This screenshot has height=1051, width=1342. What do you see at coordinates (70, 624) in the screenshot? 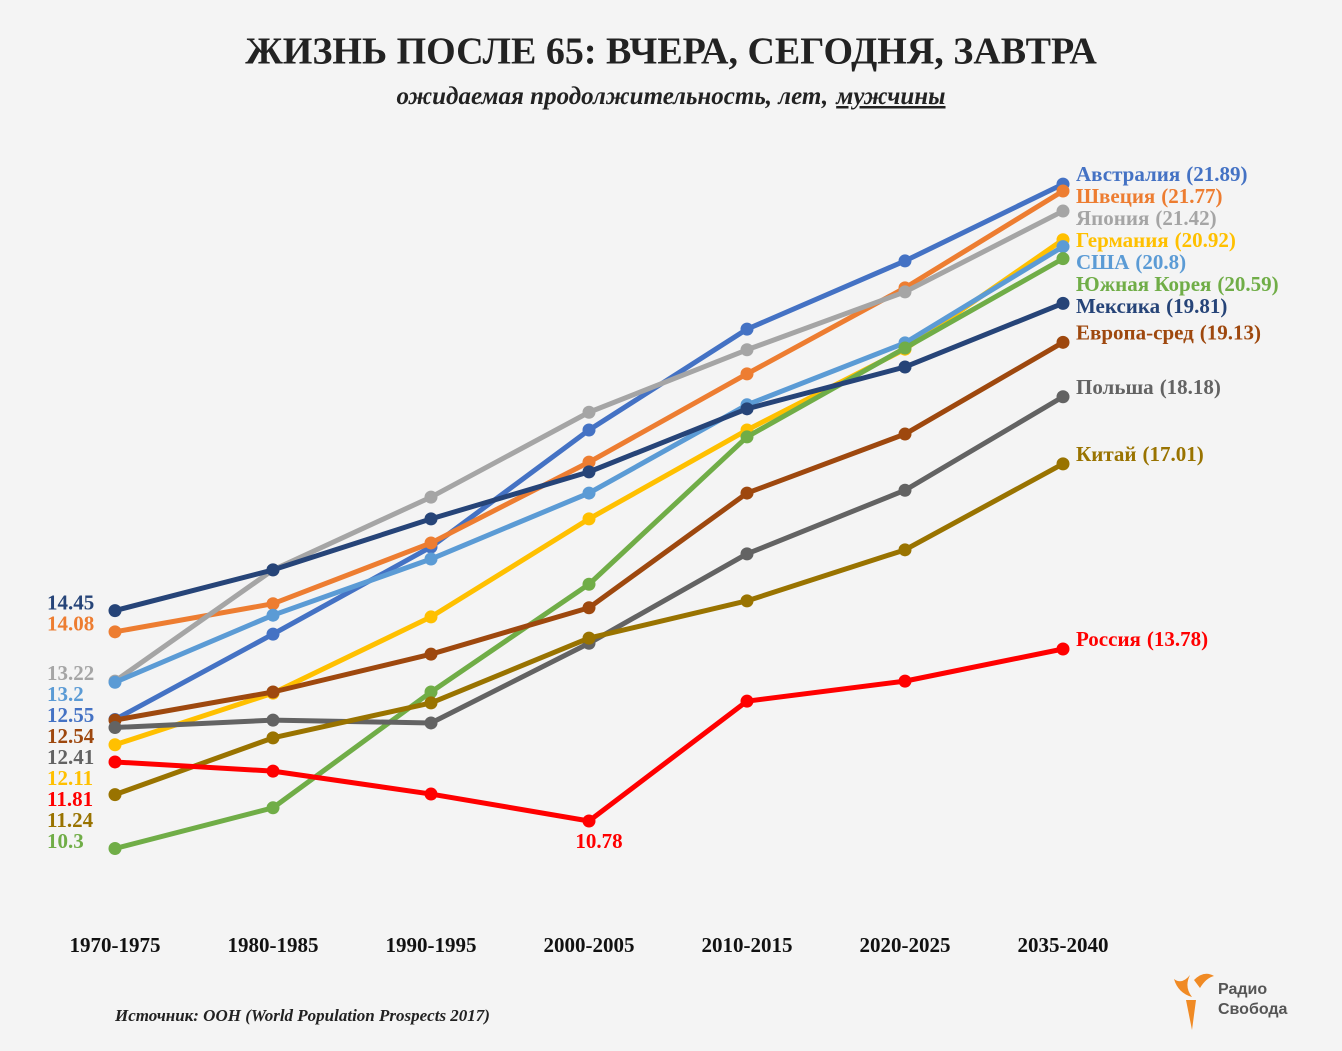
I see `data-label: 14.08` at bounding box center [70, 624].